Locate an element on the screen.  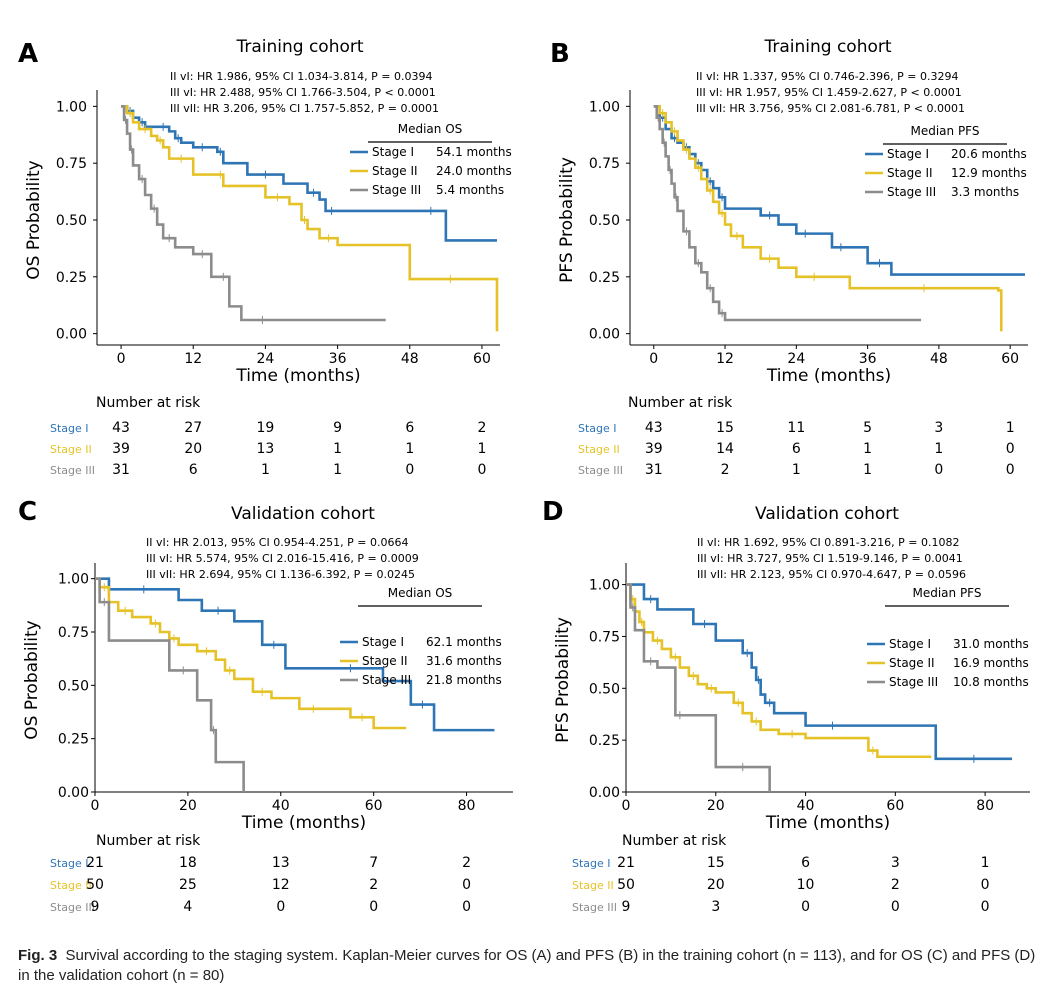
legend-median: 3.3 months is located at coordinates (985, 192).